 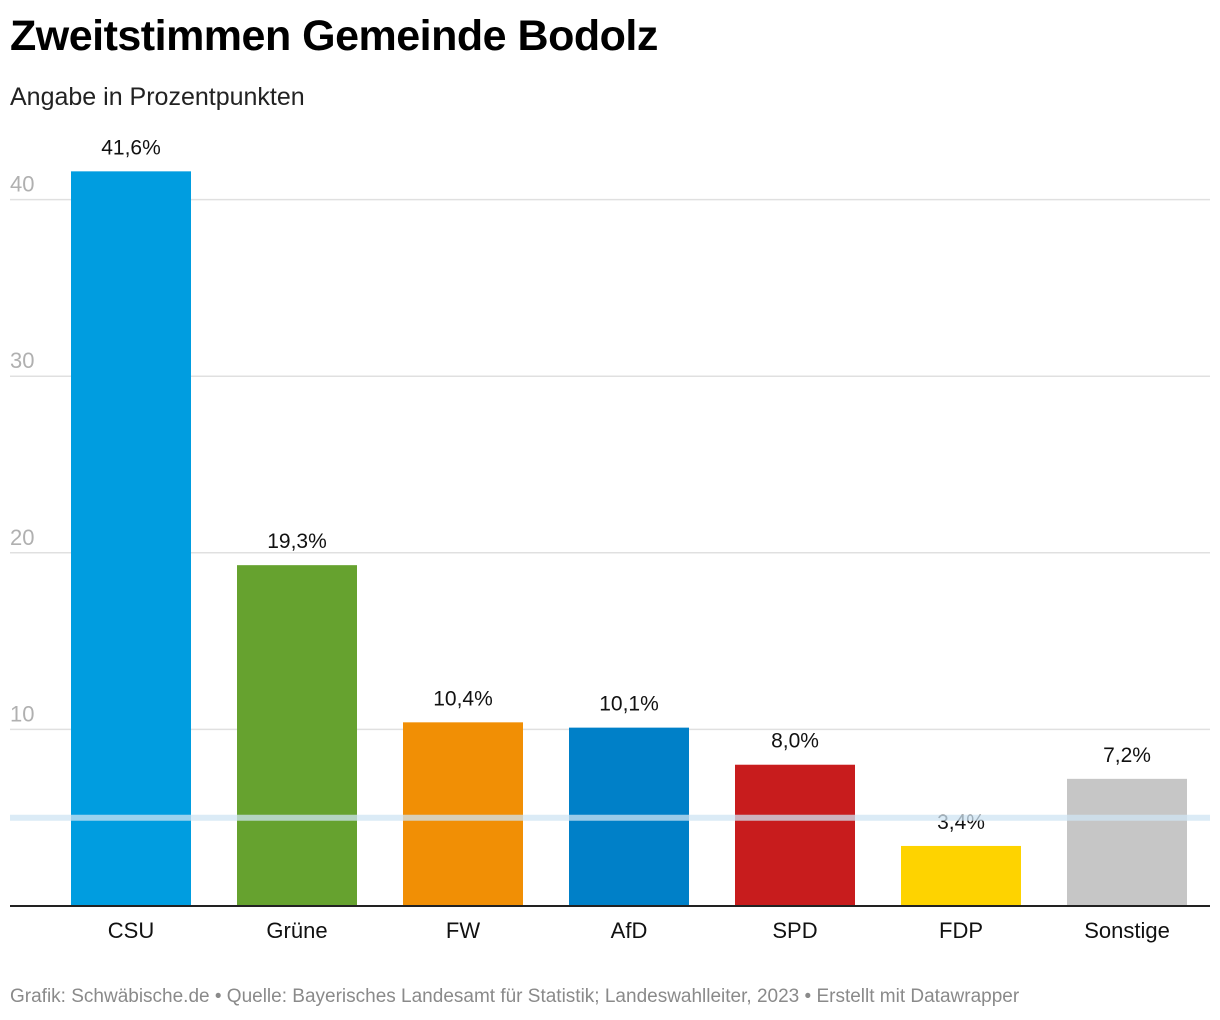 I want to click on x-tick-label: FDP, so click(x=961, y=930).